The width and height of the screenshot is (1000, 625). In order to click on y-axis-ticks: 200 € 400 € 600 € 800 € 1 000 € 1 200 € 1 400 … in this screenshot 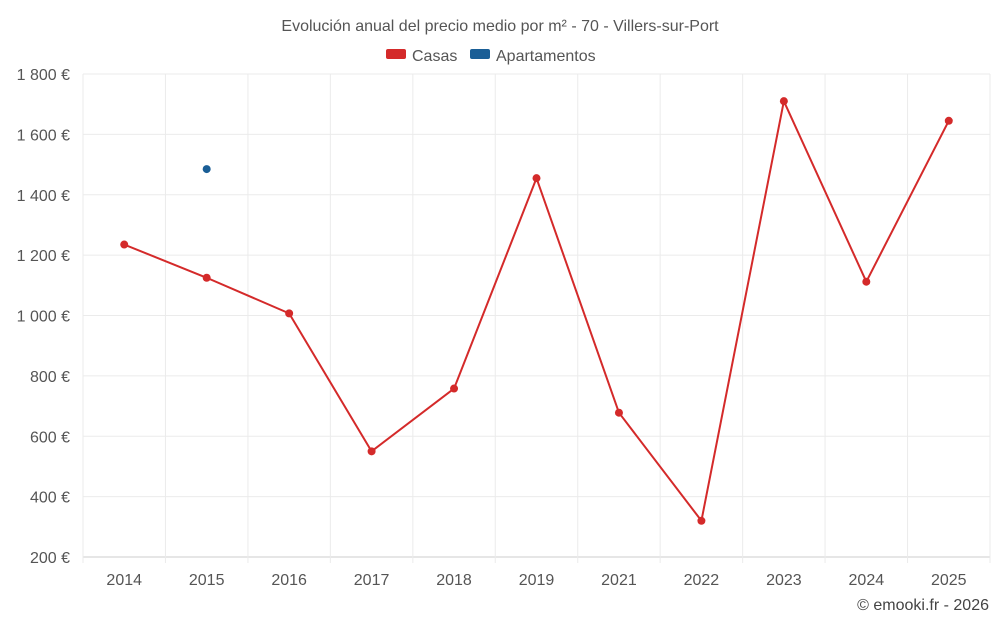, I will do `click(43, 317)`.